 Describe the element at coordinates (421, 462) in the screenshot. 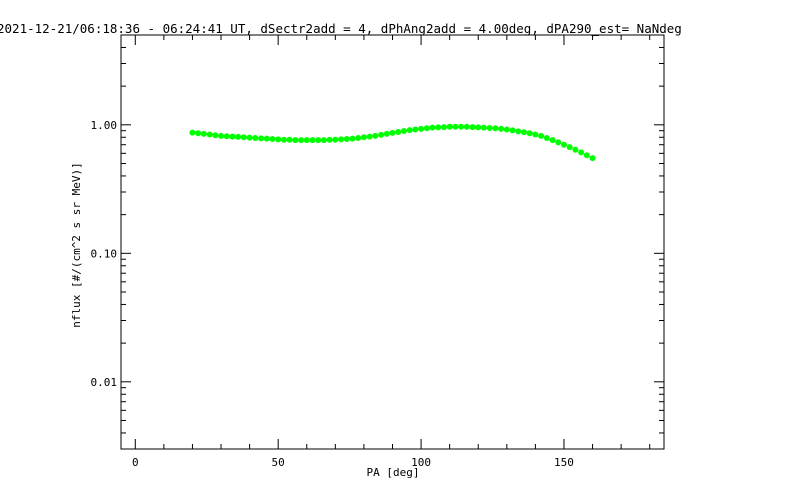

I see `x-tick-label: 100` at that location.